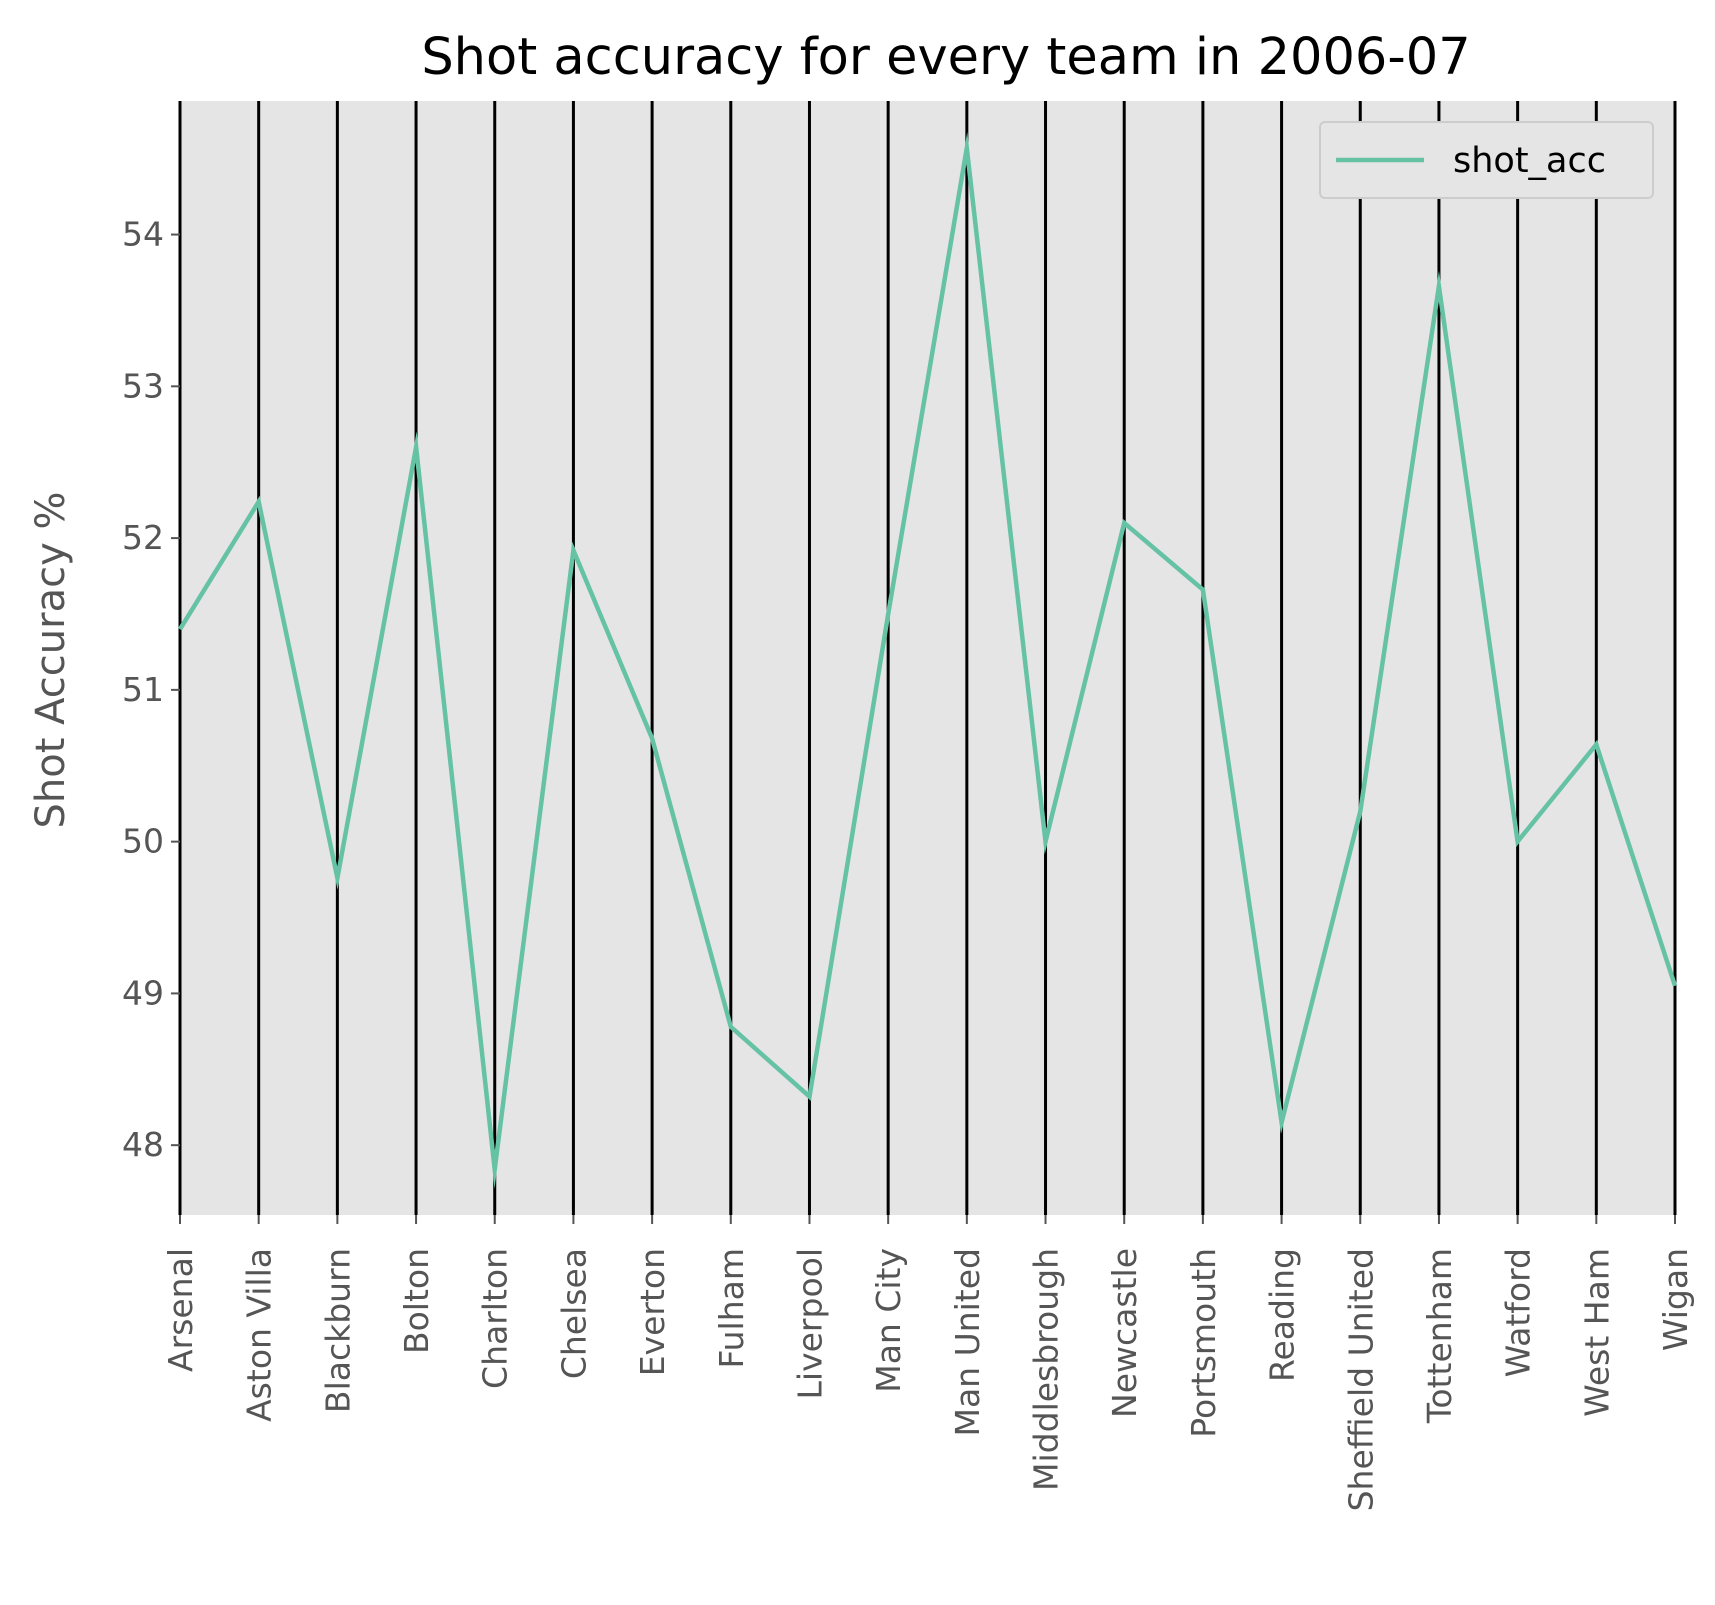 The height and width of the screenshot is (1605, 1715). What do you see at coordinates (573, 1313) in the screenshot?
I see `x-tick-label: Chelsea` at bounding box center [573, 1313].